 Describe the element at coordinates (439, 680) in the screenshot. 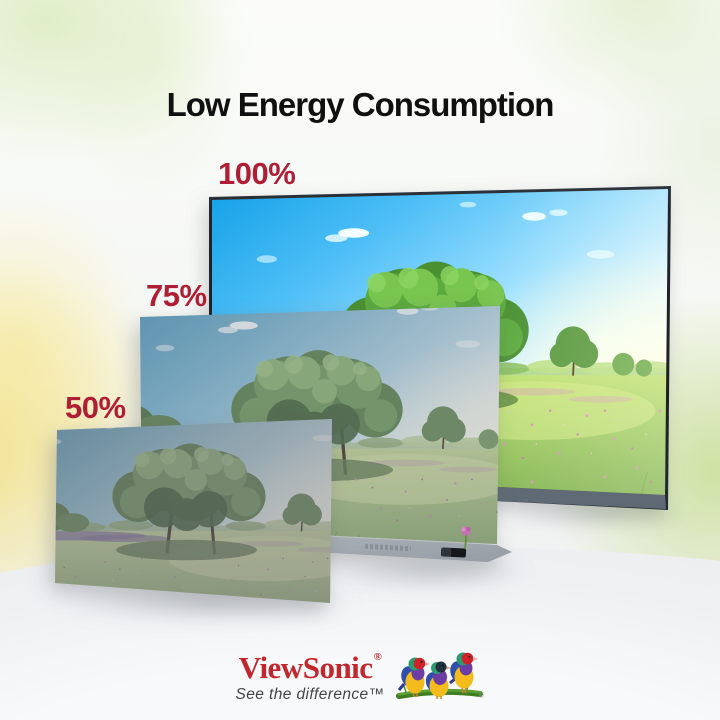

I see `finch-middle` at that location.